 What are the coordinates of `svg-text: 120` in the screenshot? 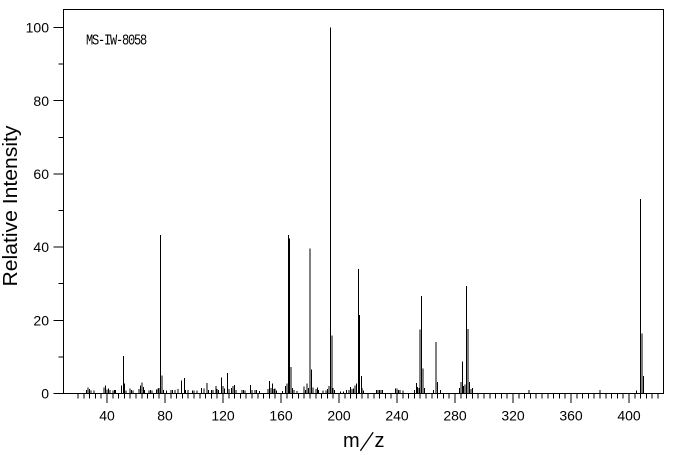 It's located at (223, 416).